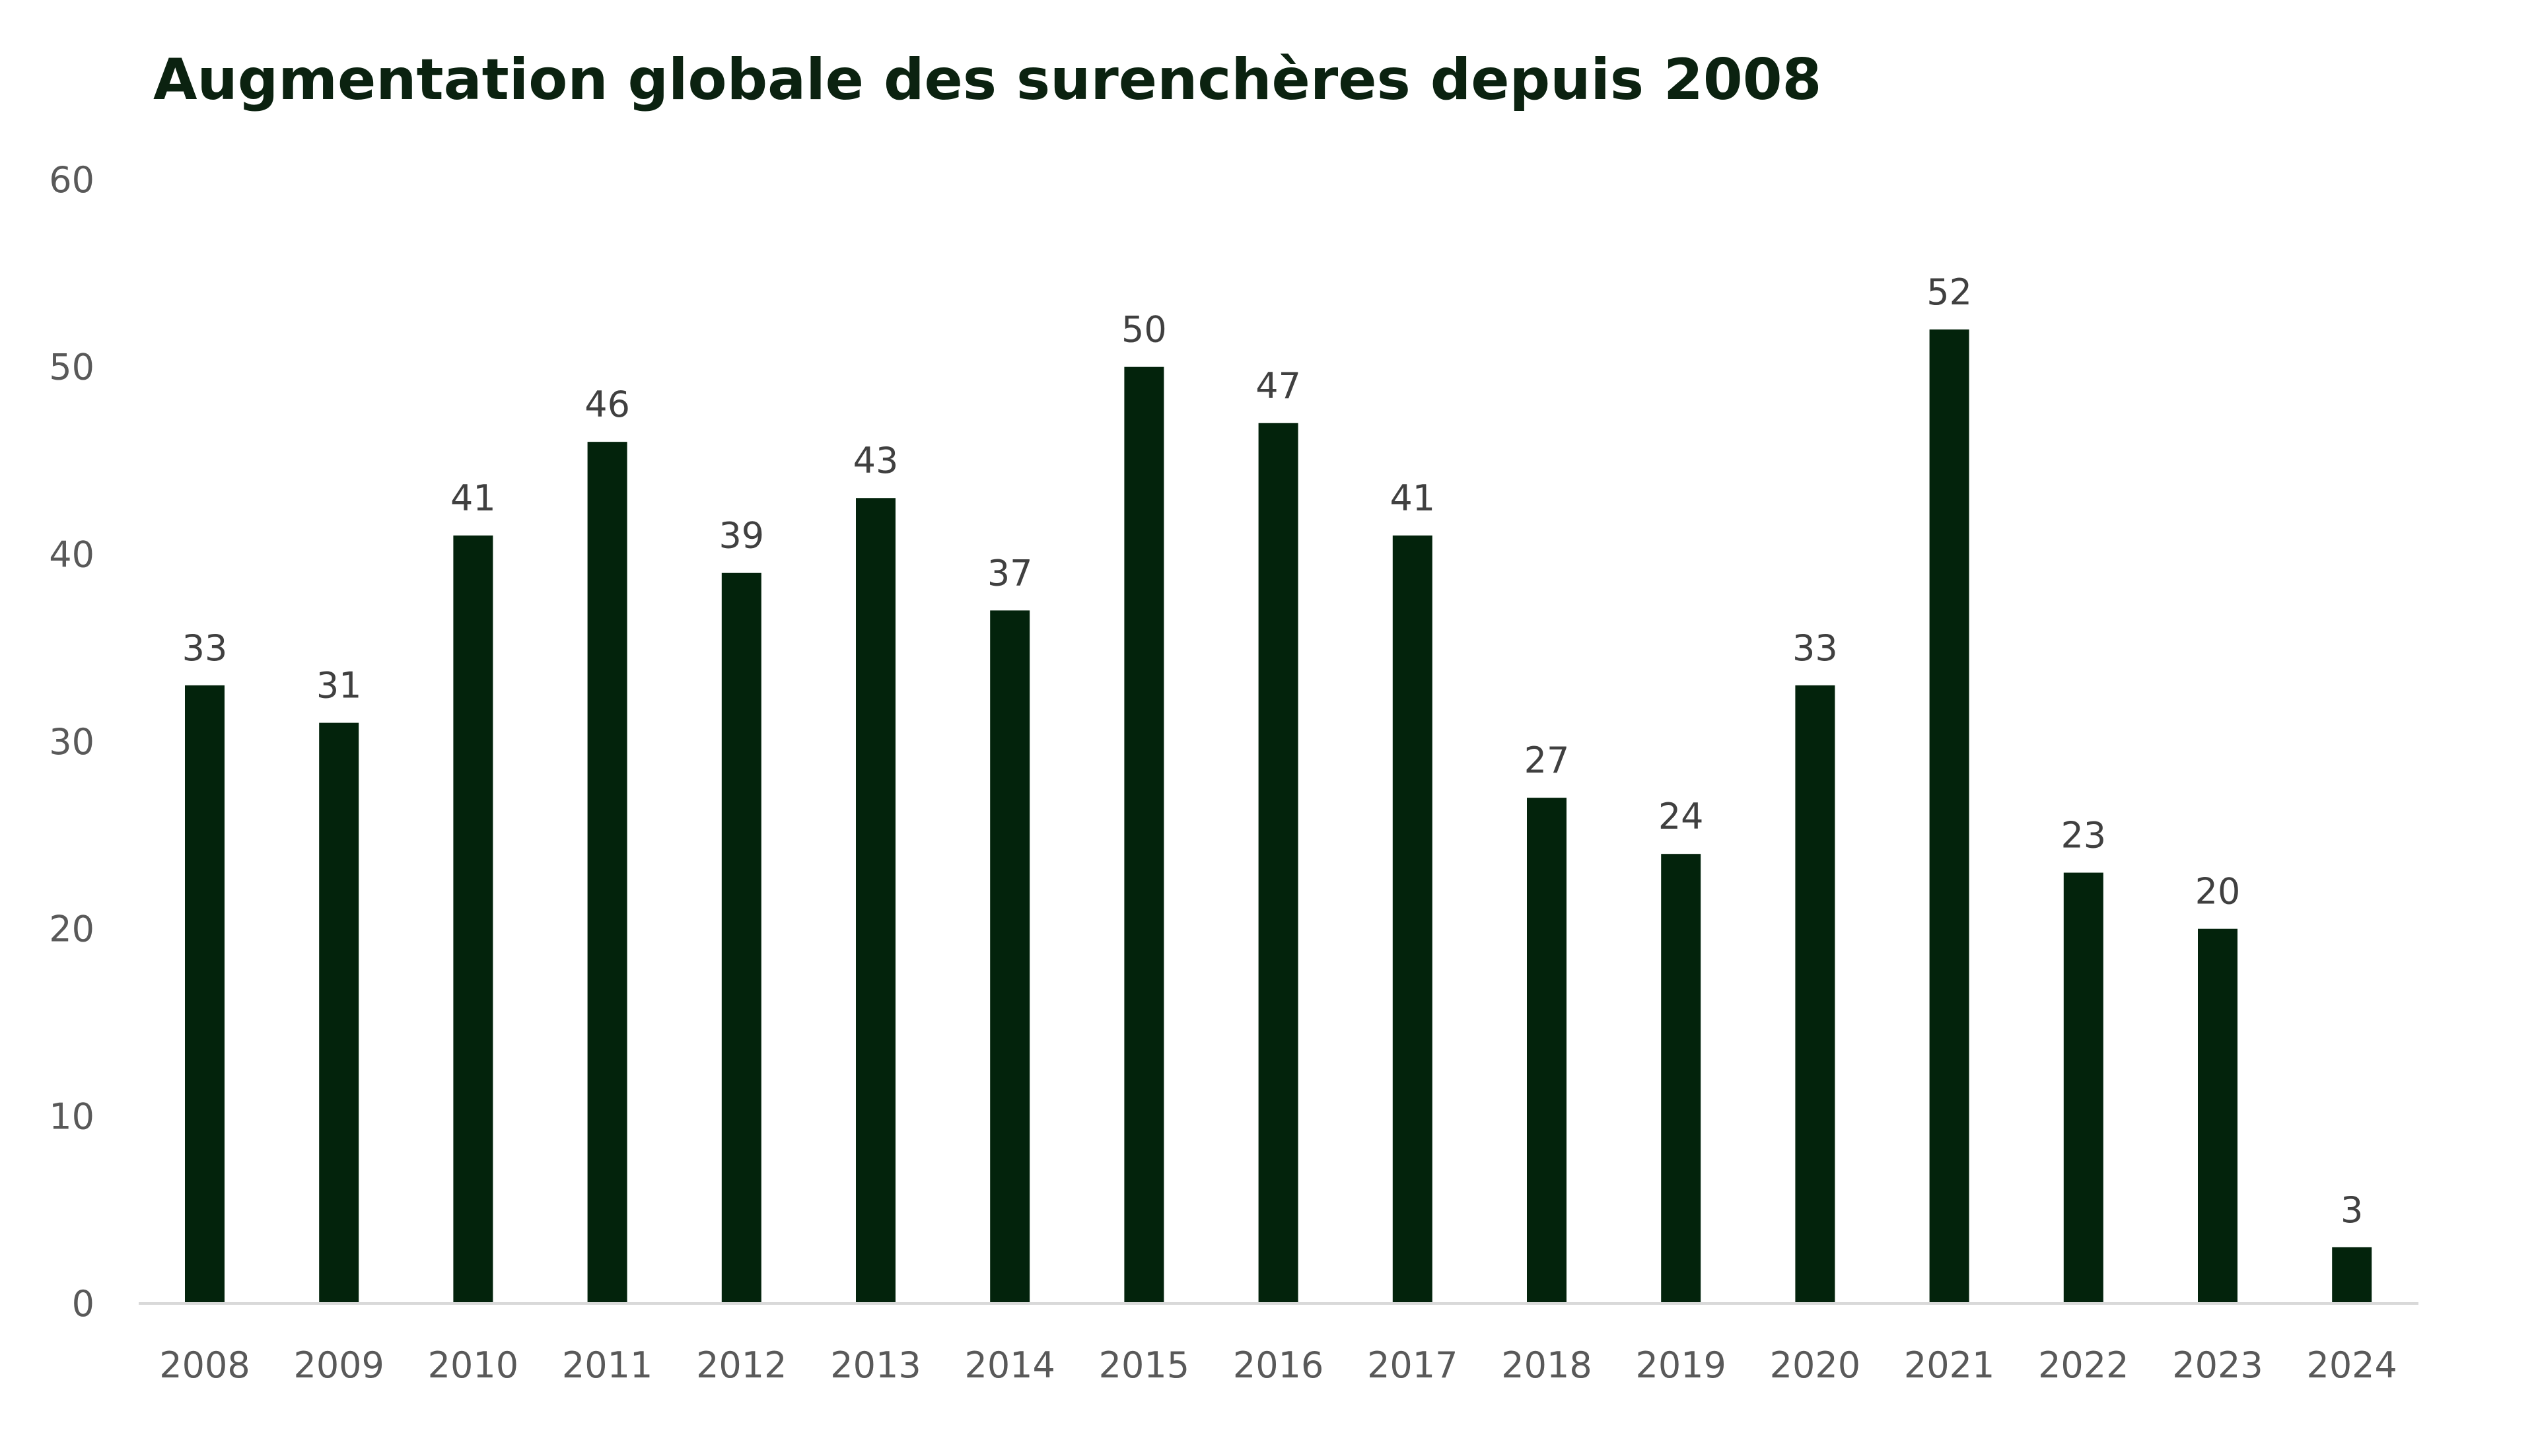 The width and height of the screenshot is (2536, 1456). I want to click on x-tick-label: 2021, so click(1949, 1365).